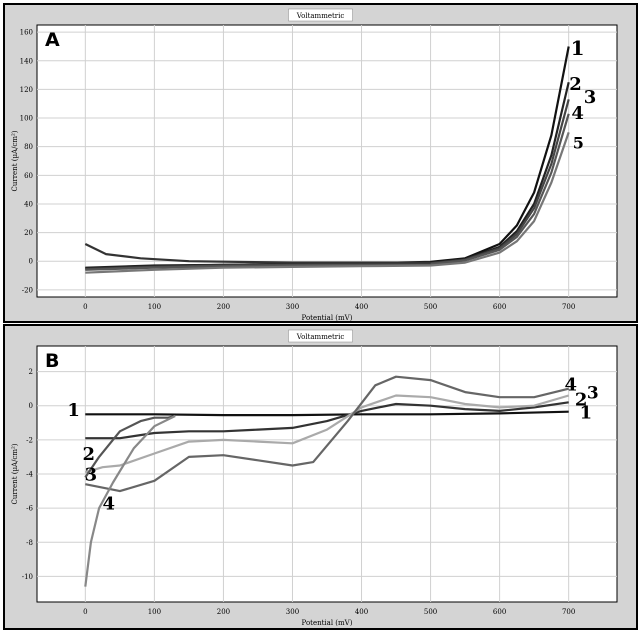 This screenshot has width=641, height=632. I want to click on panel-label: A, so click(52, 40).